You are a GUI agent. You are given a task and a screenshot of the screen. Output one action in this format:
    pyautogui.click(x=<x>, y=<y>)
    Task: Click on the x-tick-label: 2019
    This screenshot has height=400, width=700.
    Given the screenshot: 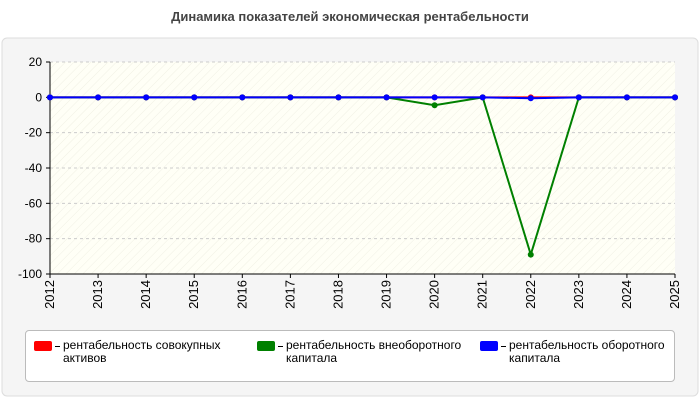 What is the action you would take?
    pyautogui.click(x=386, y=294)
    